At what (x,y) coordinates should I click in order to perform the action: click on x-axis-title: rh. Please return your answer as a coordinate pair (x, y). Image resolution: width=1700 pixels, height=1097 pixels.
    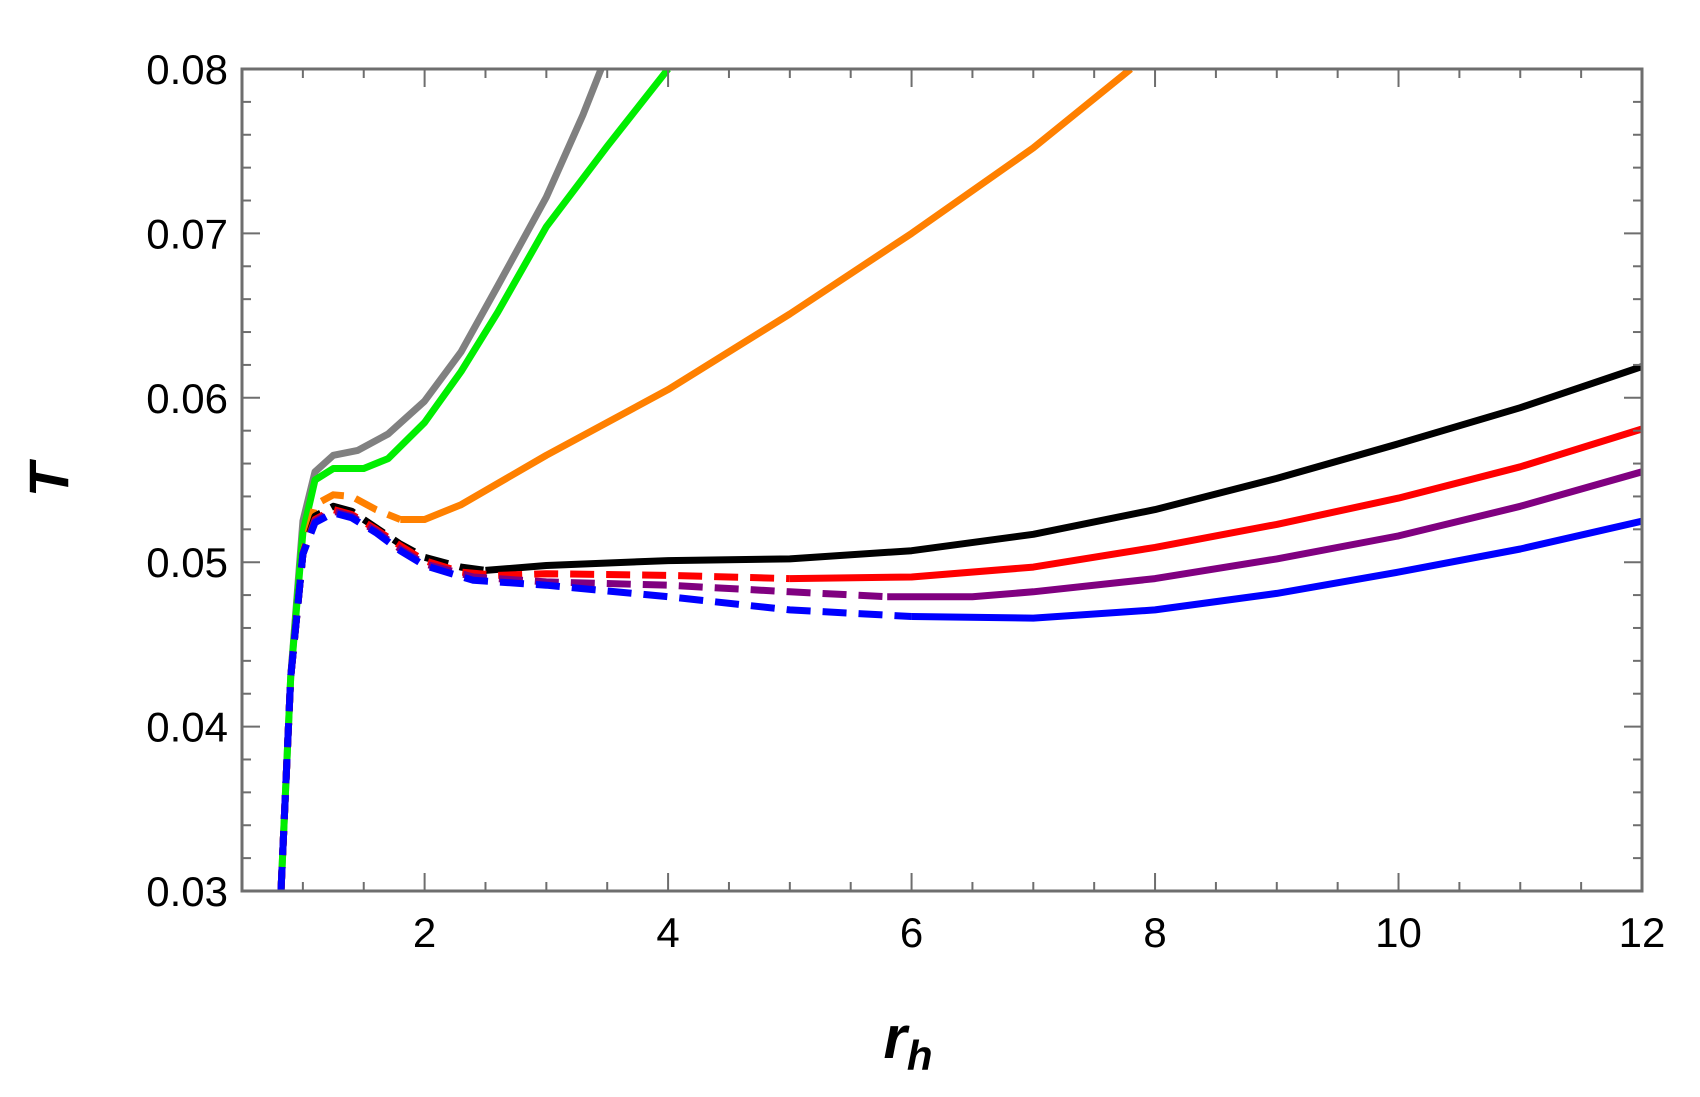
    Looking at the image, I should click on (907, 1041).